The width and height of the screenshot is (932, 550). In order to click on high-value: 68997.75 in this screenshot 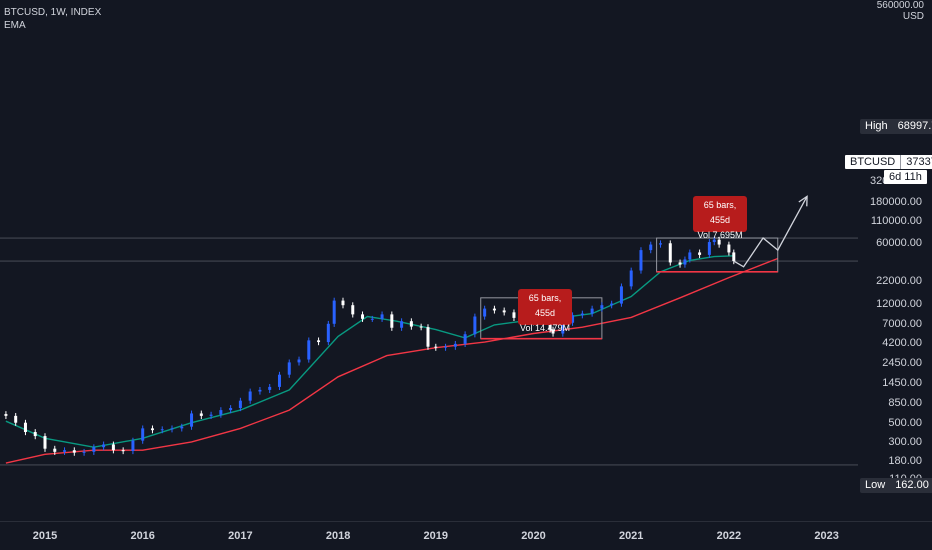, I will do `click(914, 126)`.